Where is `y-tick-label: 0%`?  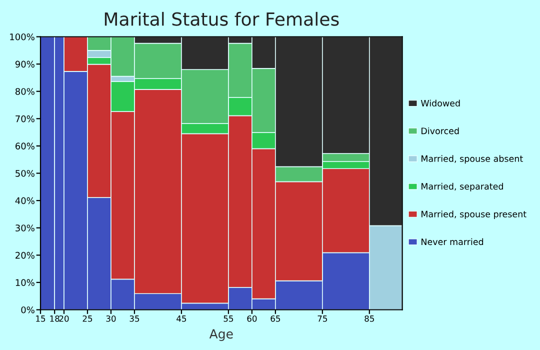
y-tick-label: 0% is located at coordinates (27, 310).